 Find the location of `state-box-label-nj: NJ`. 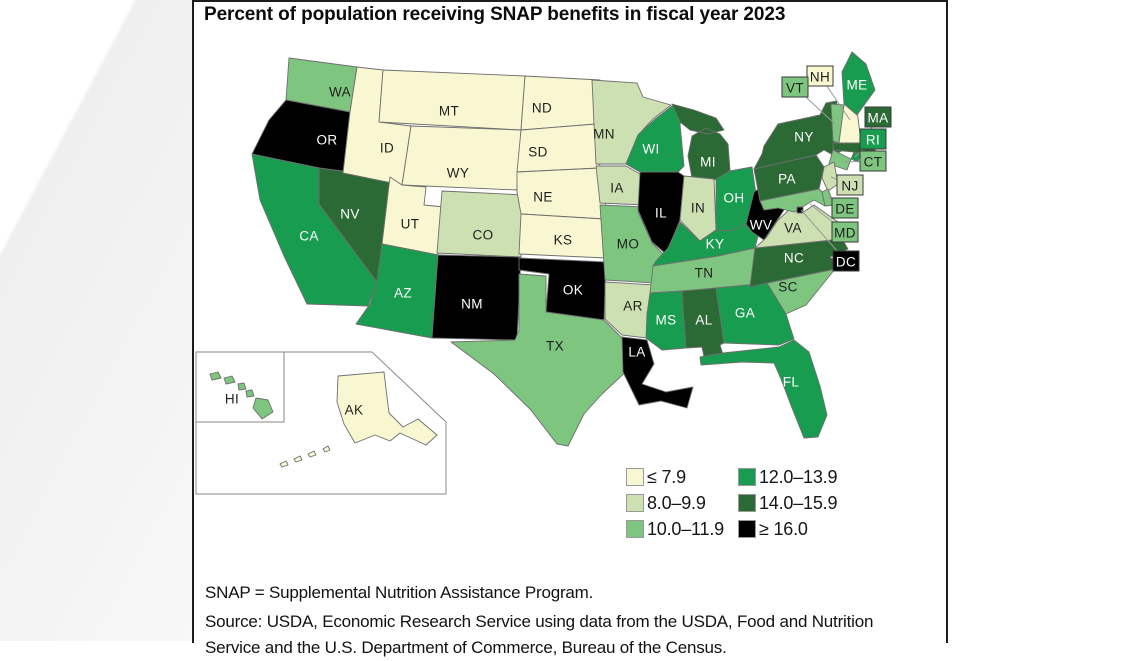

state-box-label-nj: NJ is located at coordinates (849, 186).